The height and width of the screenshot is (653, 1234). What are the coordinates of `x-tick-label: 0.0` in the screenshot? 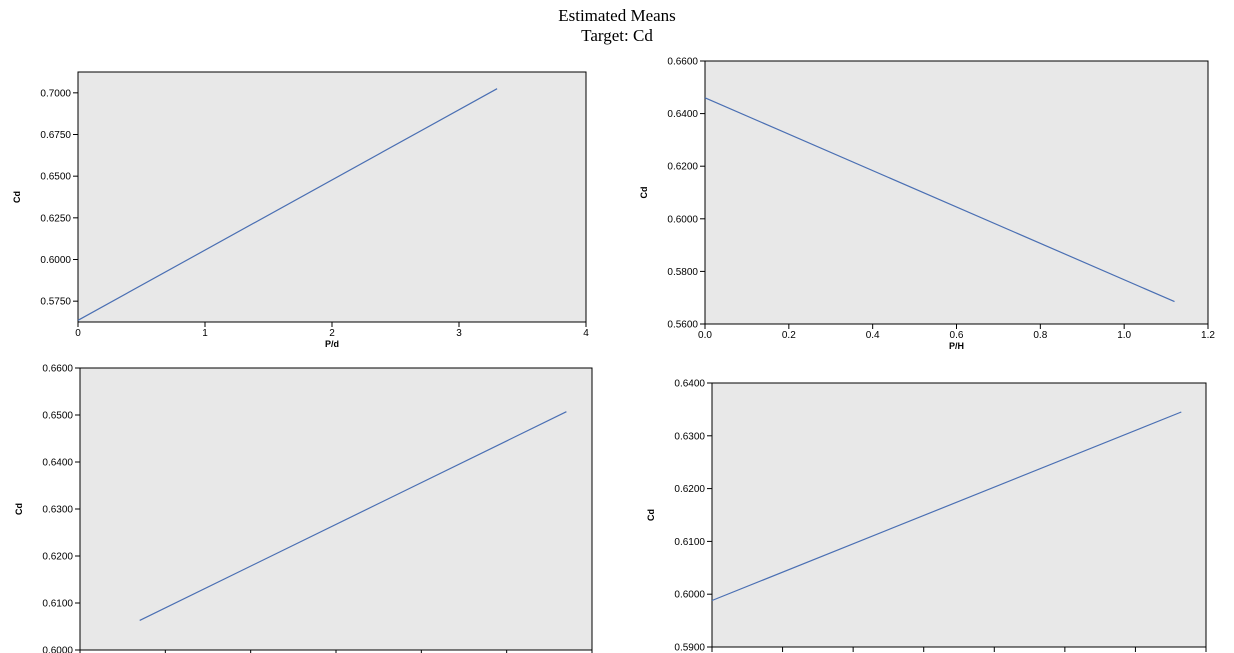 It's located at (705, 335).